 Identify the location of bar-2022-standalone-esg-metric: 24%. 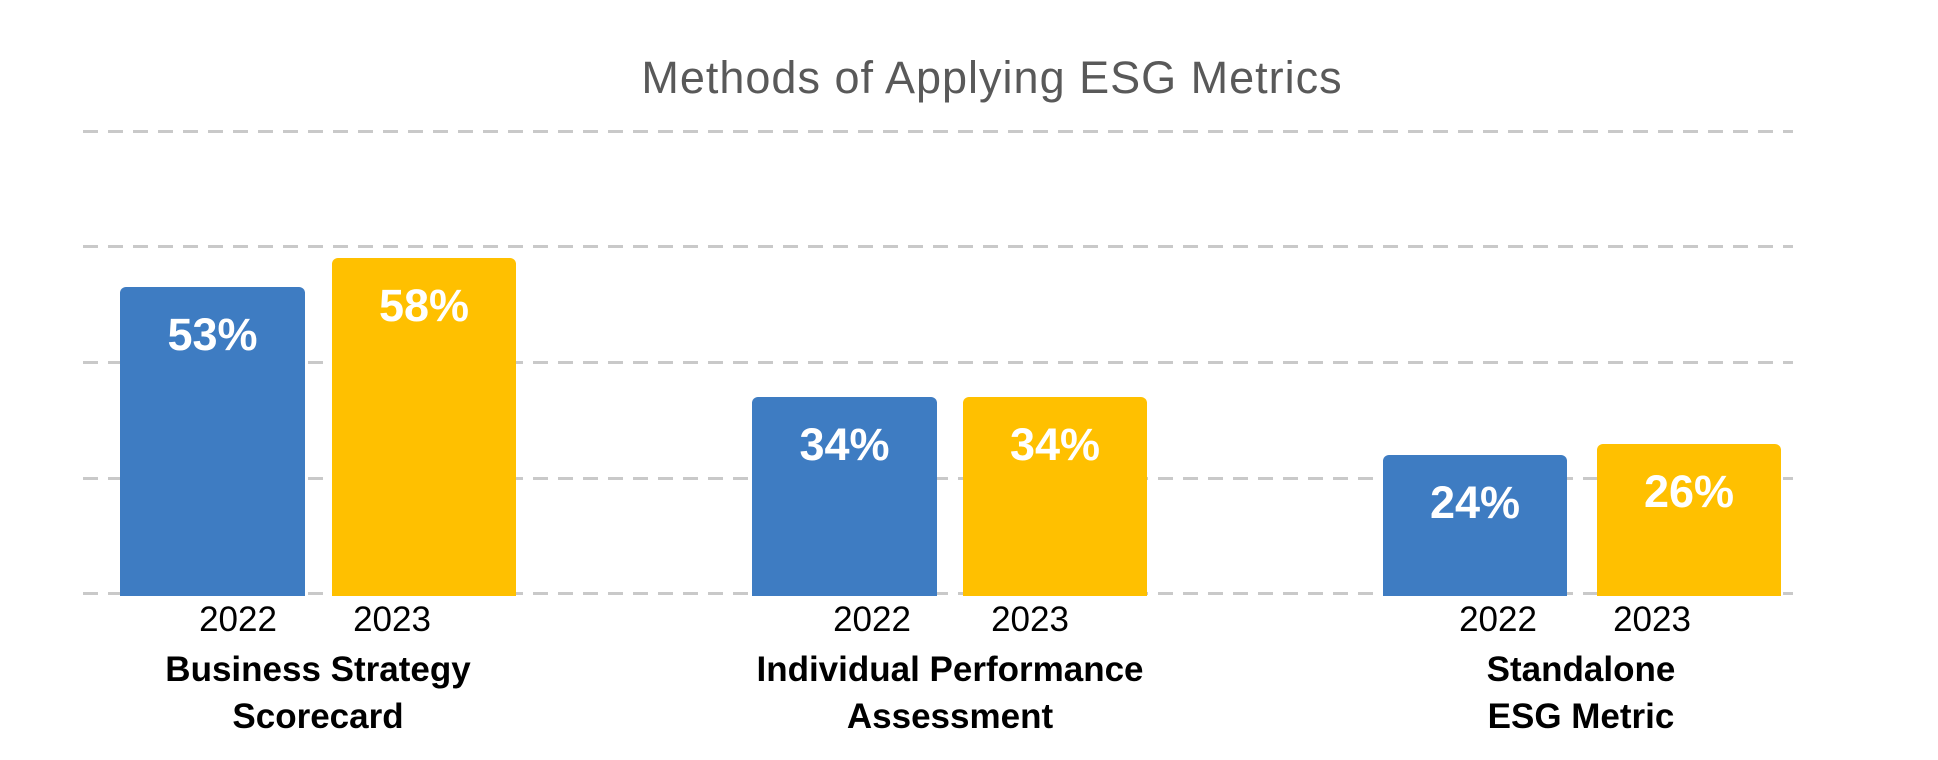
(1475, 525).